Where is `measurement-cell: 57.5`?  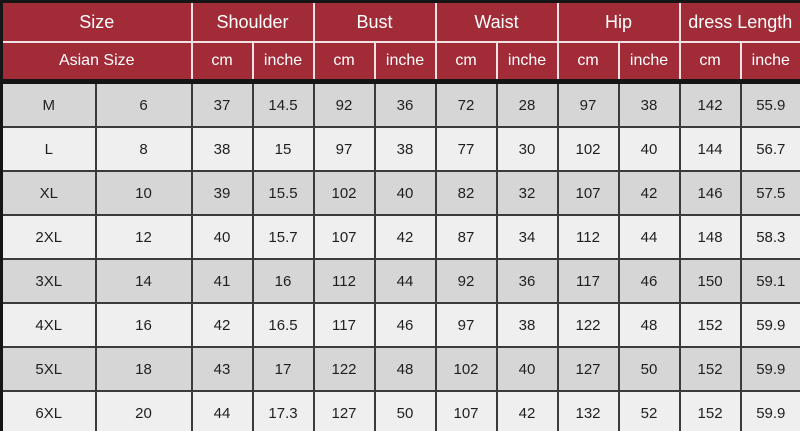
measurement-cell: 57.5 is located at coordinates (769, 193).